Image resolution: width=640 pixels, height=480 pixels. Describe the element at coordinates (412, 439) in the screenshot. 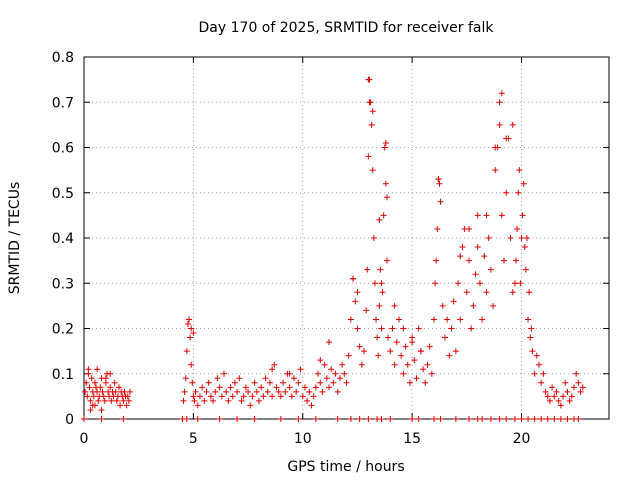

I see `x-tick-label: 15` at that location.